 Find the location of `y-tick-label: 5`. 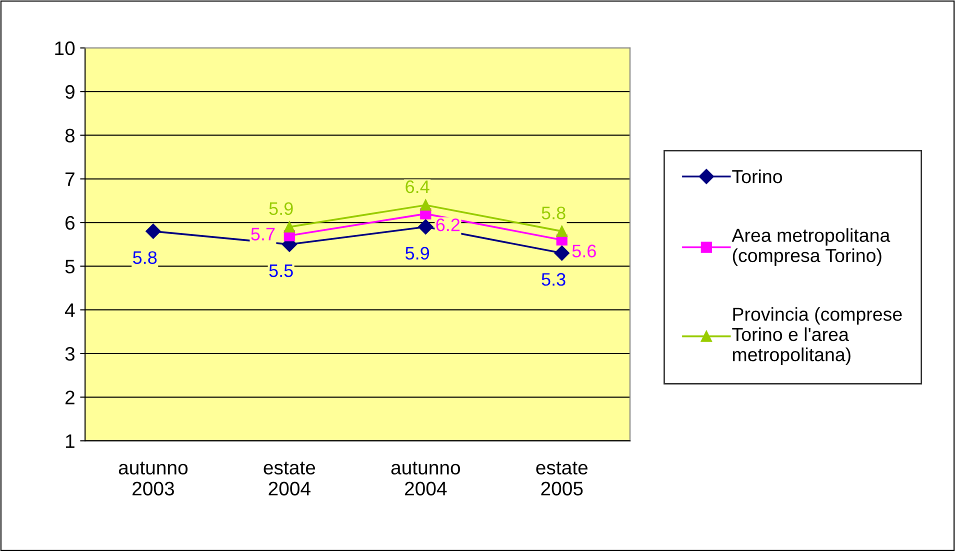

y-tick-label: 5 is located at coordinates (70, 267).